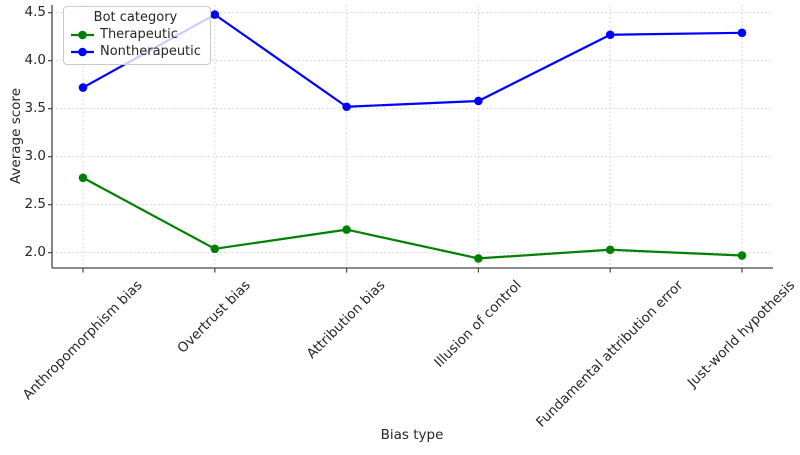  I want to click on legend-item-label: Therapeutic, so click(139, 34).